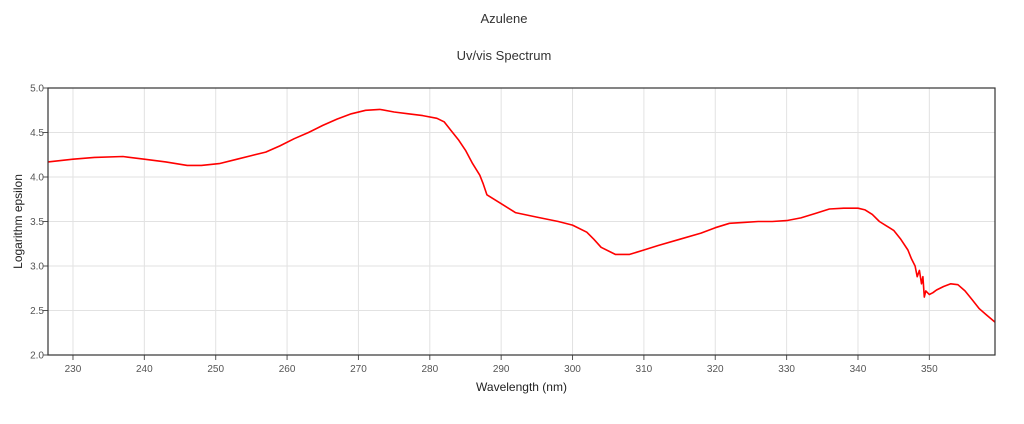  I want to click on x-tick-label: 260, so click(287, 369).